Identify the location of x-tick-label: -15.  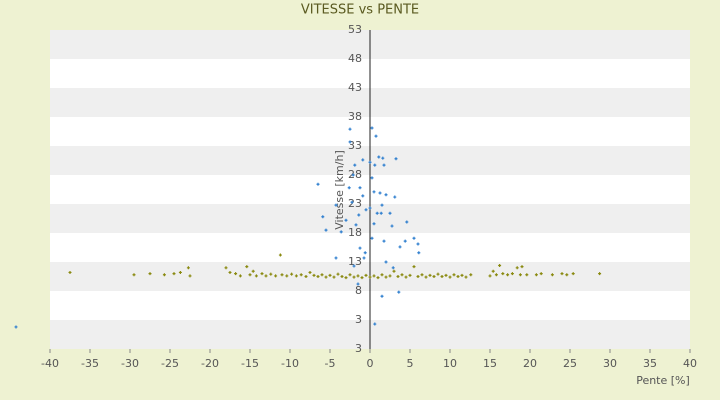
(250, 363).